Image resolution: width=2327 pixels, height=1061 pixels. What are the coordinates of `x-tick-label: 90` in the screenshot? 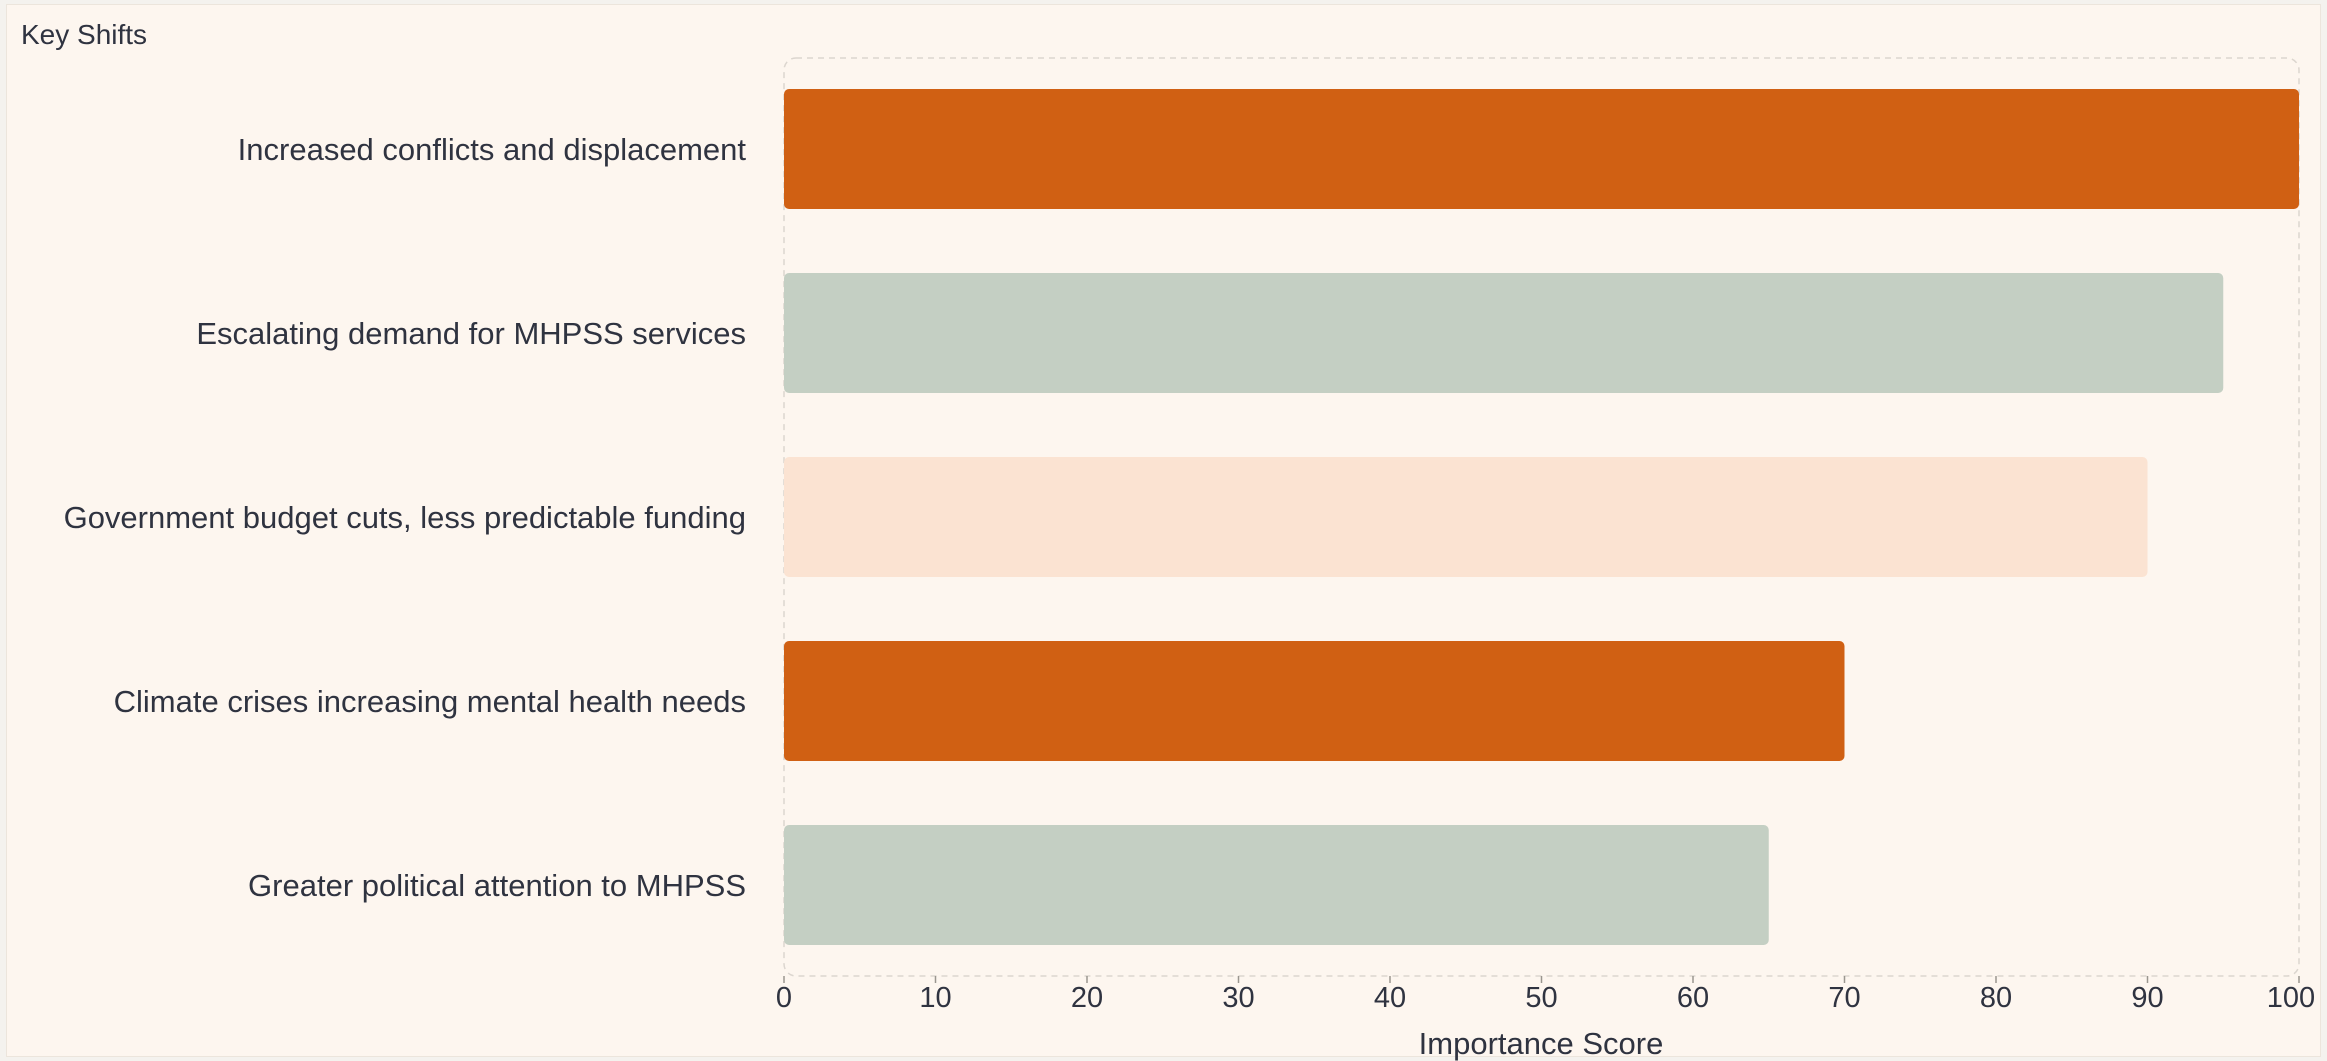 It's located at (2147, 998).